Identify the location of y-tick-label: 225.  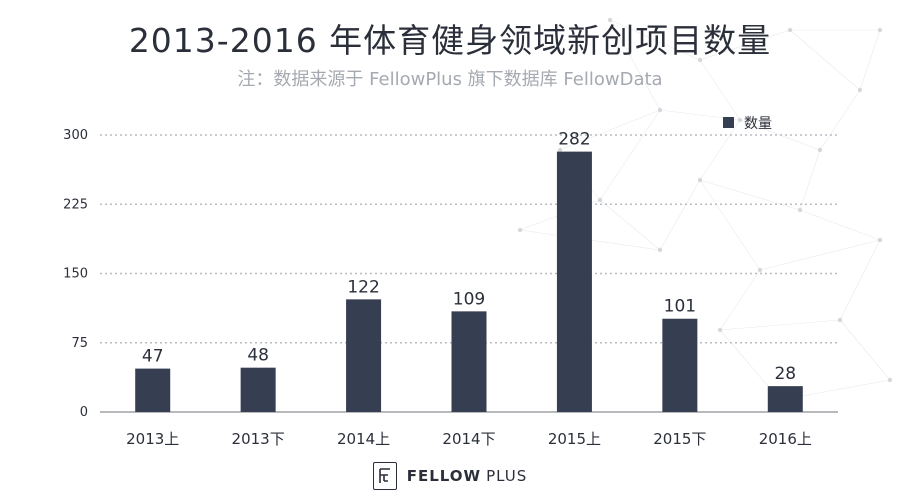
(75, 204).